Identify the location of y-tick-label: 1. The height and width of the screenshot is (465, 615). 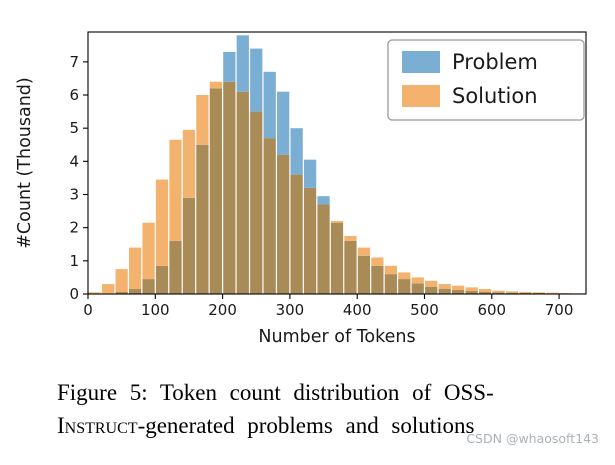
(74, 261).